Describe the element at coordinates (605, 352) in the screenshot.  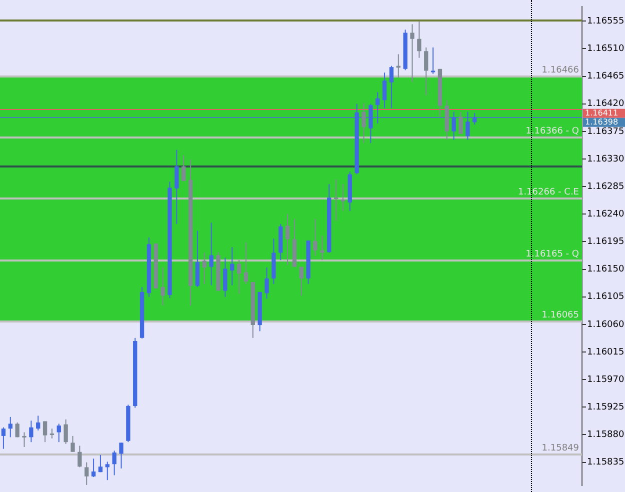
I see `y-tick-label: 1.16015` at that location.